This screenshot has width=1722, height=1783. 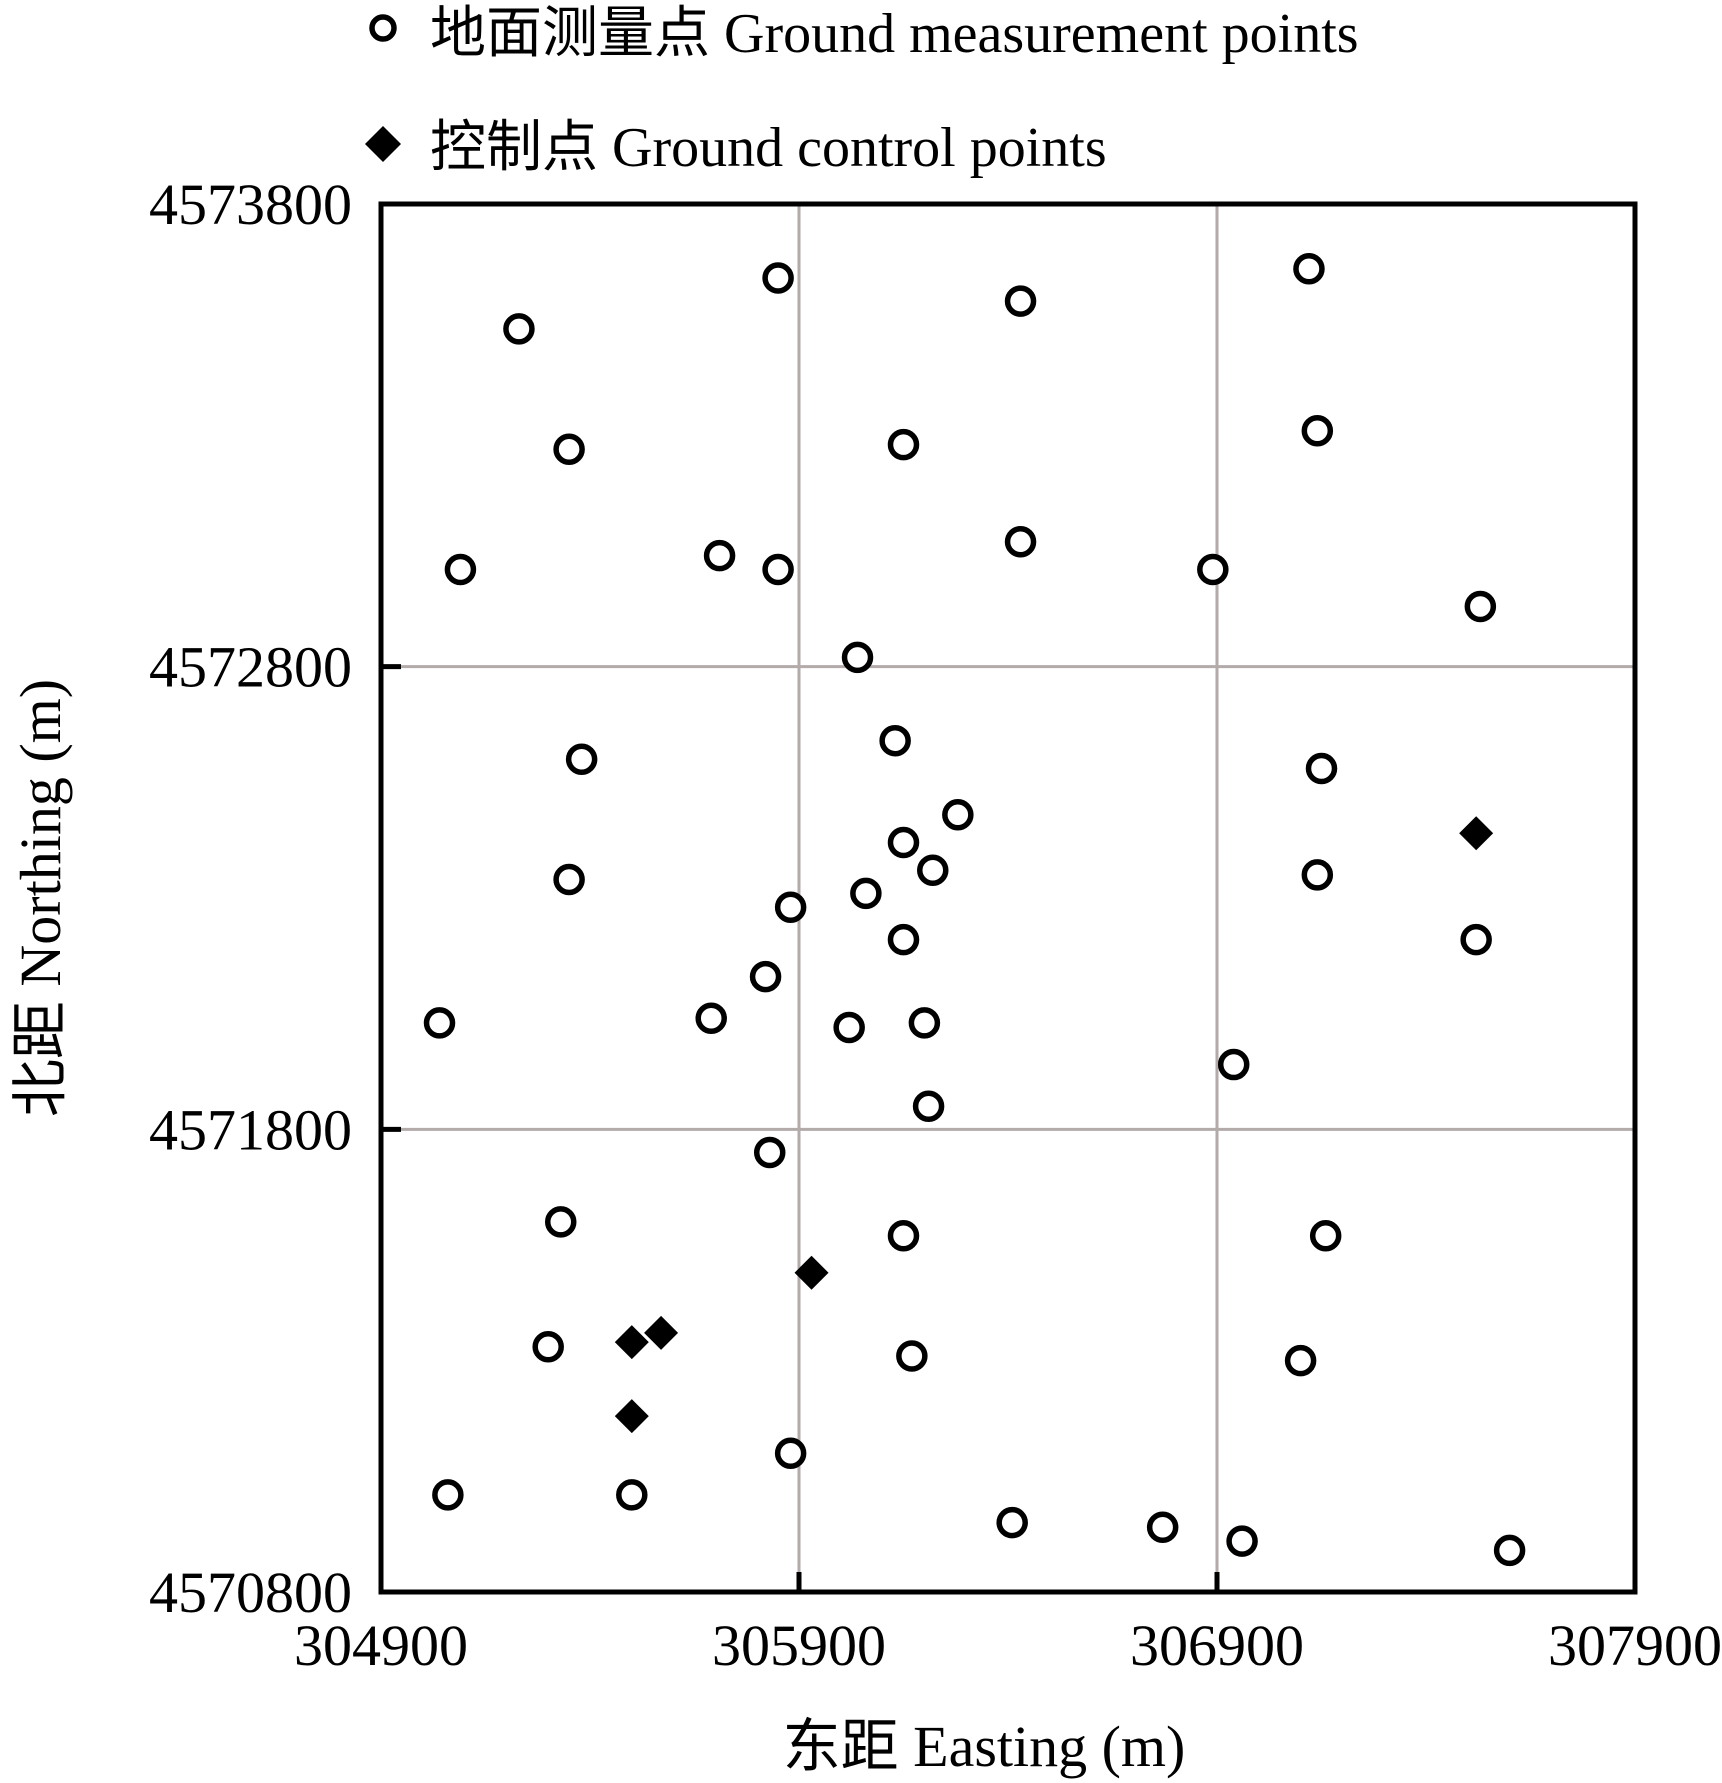 What do you see at coordinates (984, 1746) in the screenshot?
I see `x-axis-title: 东距 Easting (m)` at bounding box center [984, 1746].